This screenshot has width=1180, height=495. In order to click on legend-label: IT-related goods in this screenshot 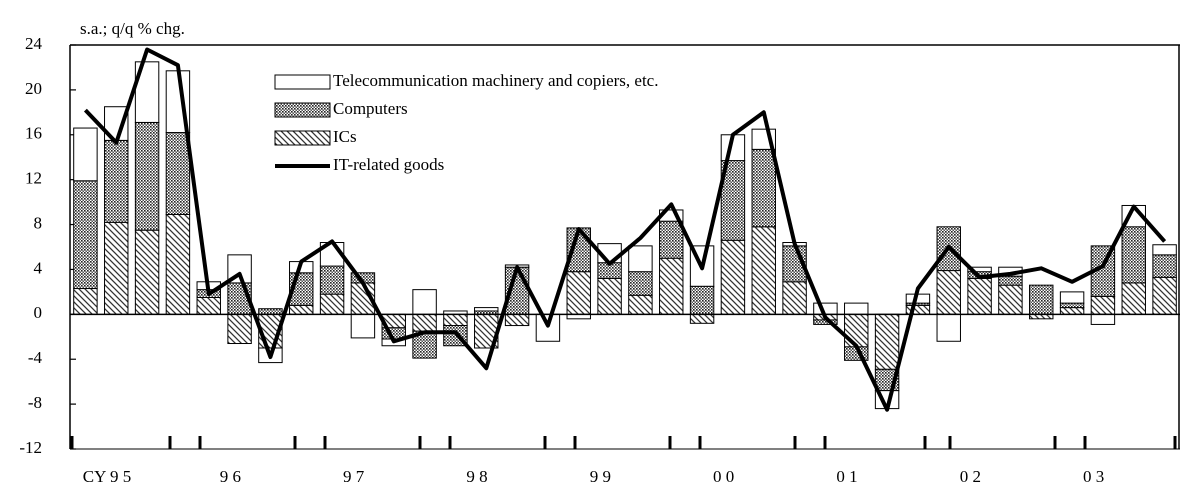, I will do `click(388, 164)`.